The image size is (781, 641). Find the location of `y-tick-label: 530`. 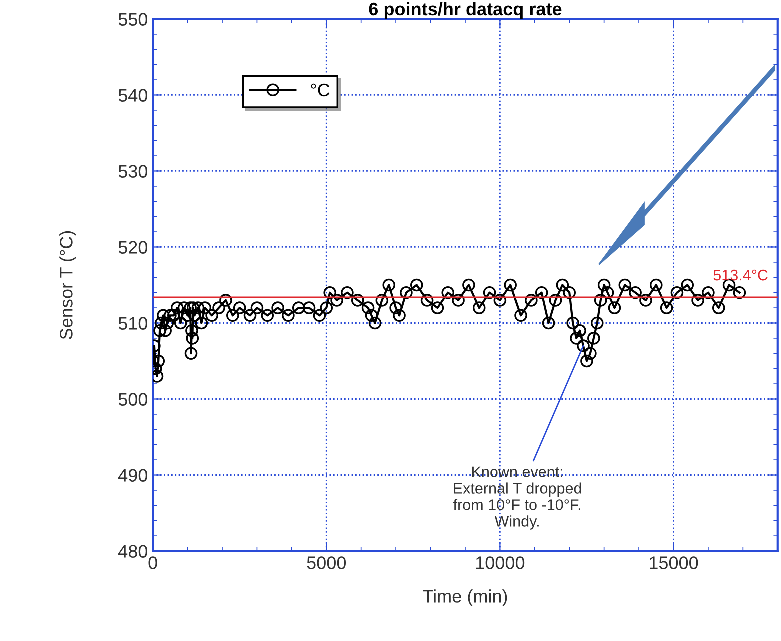

y-tick-label: 530 is located at coordinates (133, 171).